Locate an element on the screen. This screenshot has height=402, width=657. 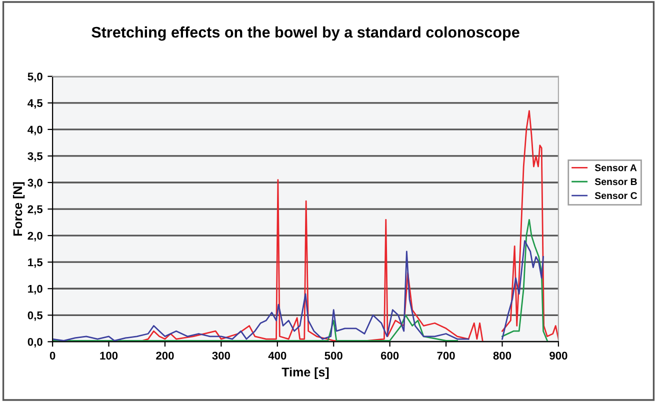
legend-label: Sensor A is located at coordinates (615, 168).